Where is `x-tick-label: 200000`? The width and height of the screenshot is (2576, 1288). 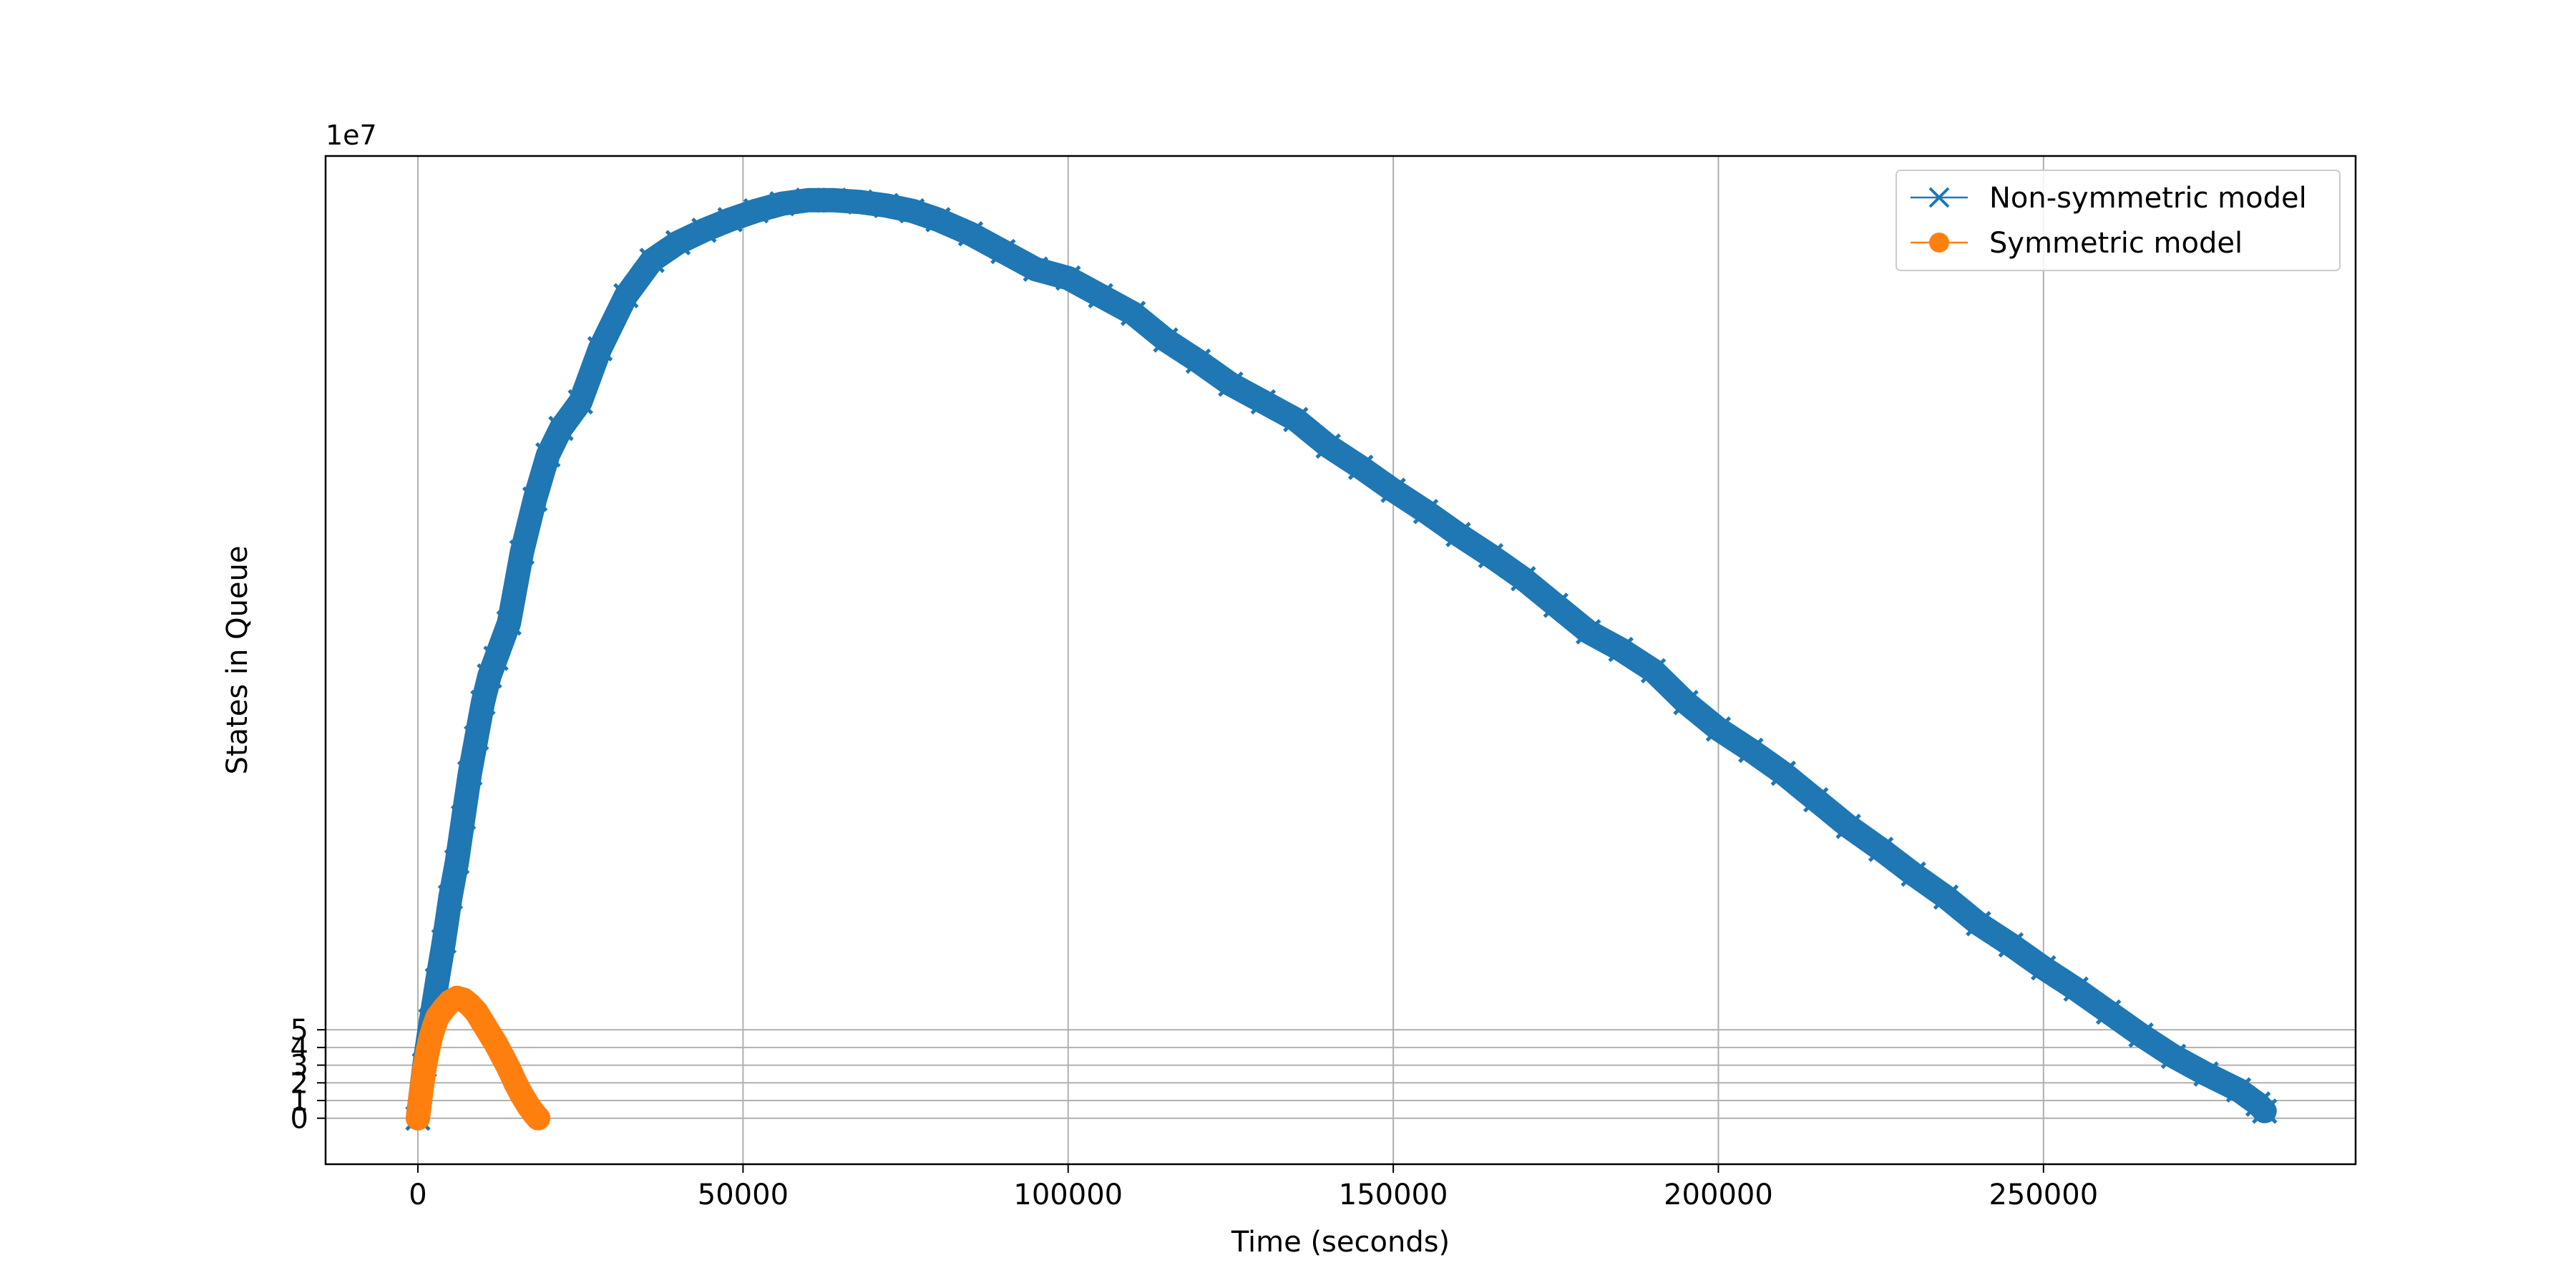 x-tick-label: 200000 is located at coordinates (1718, 1195).